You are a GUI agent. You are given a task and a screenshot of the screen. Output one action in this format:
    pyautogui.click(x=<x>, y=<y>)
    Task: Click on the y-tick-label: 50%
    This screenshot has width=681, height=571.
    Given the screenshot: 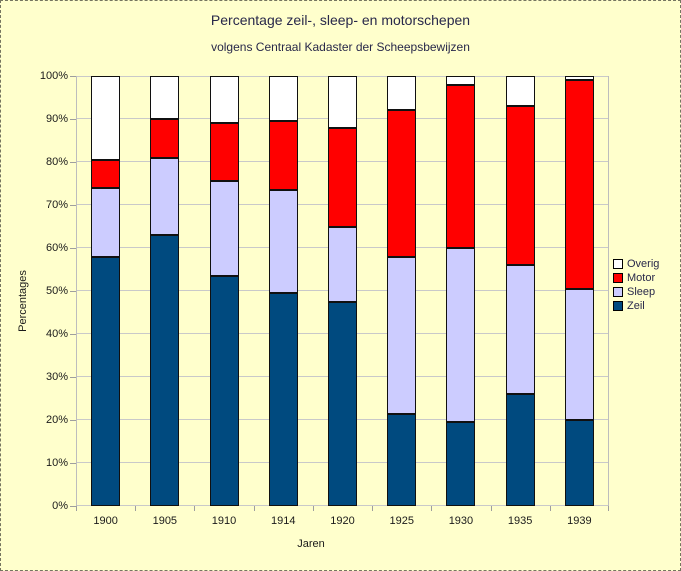 What is the action you would take?
    pyautogui.click(x=56, y=291)
    